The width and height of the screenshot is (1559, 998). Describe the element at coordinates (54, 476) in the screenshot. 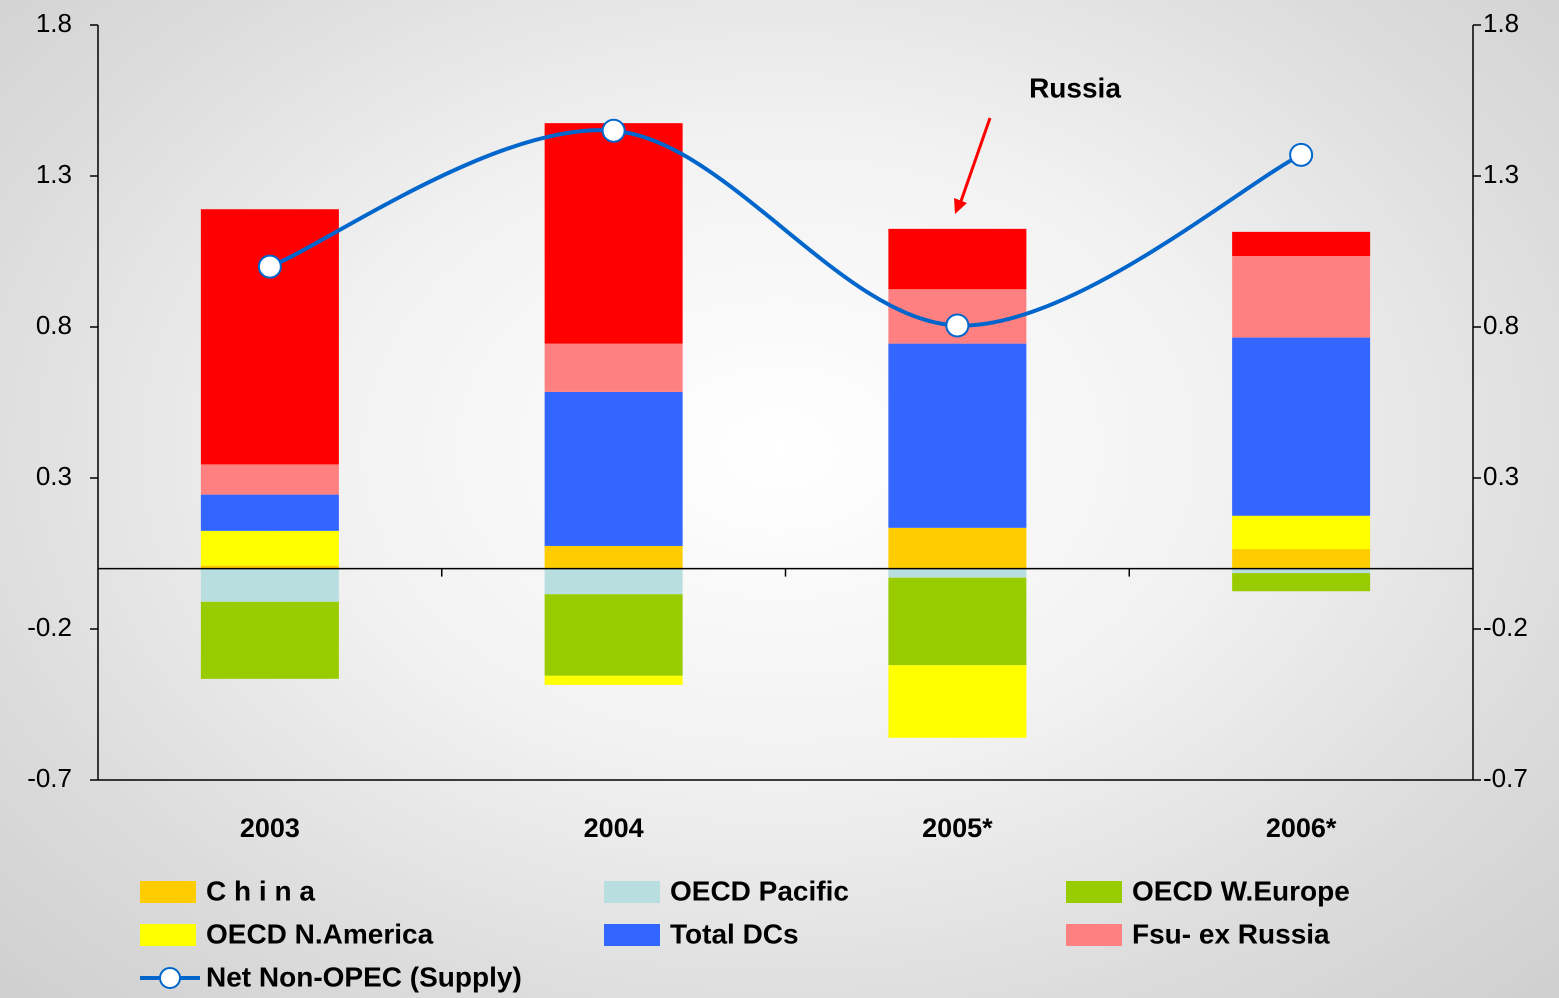

I see `y-tick-label: 0.3` at that location.